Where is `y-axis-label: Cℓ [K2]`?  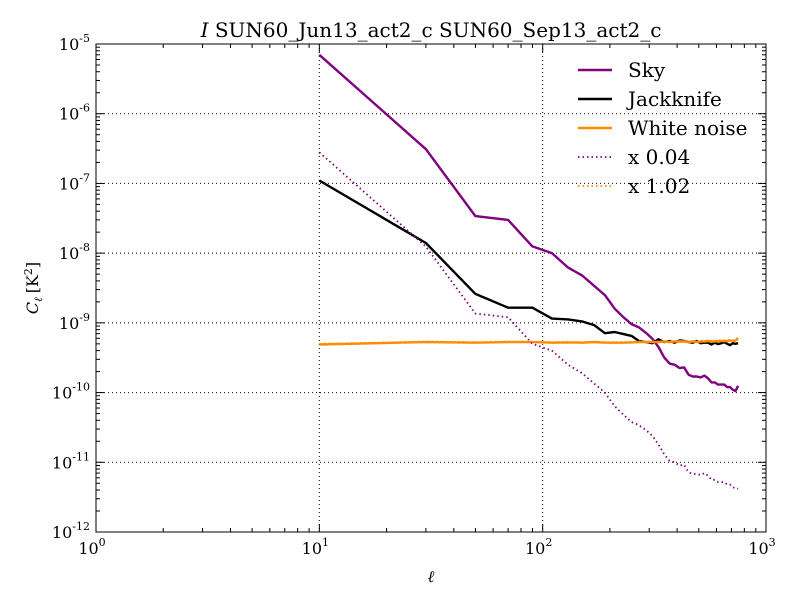 y-axis-label: Cℓ [K2] is located at coordinates (33, 288).